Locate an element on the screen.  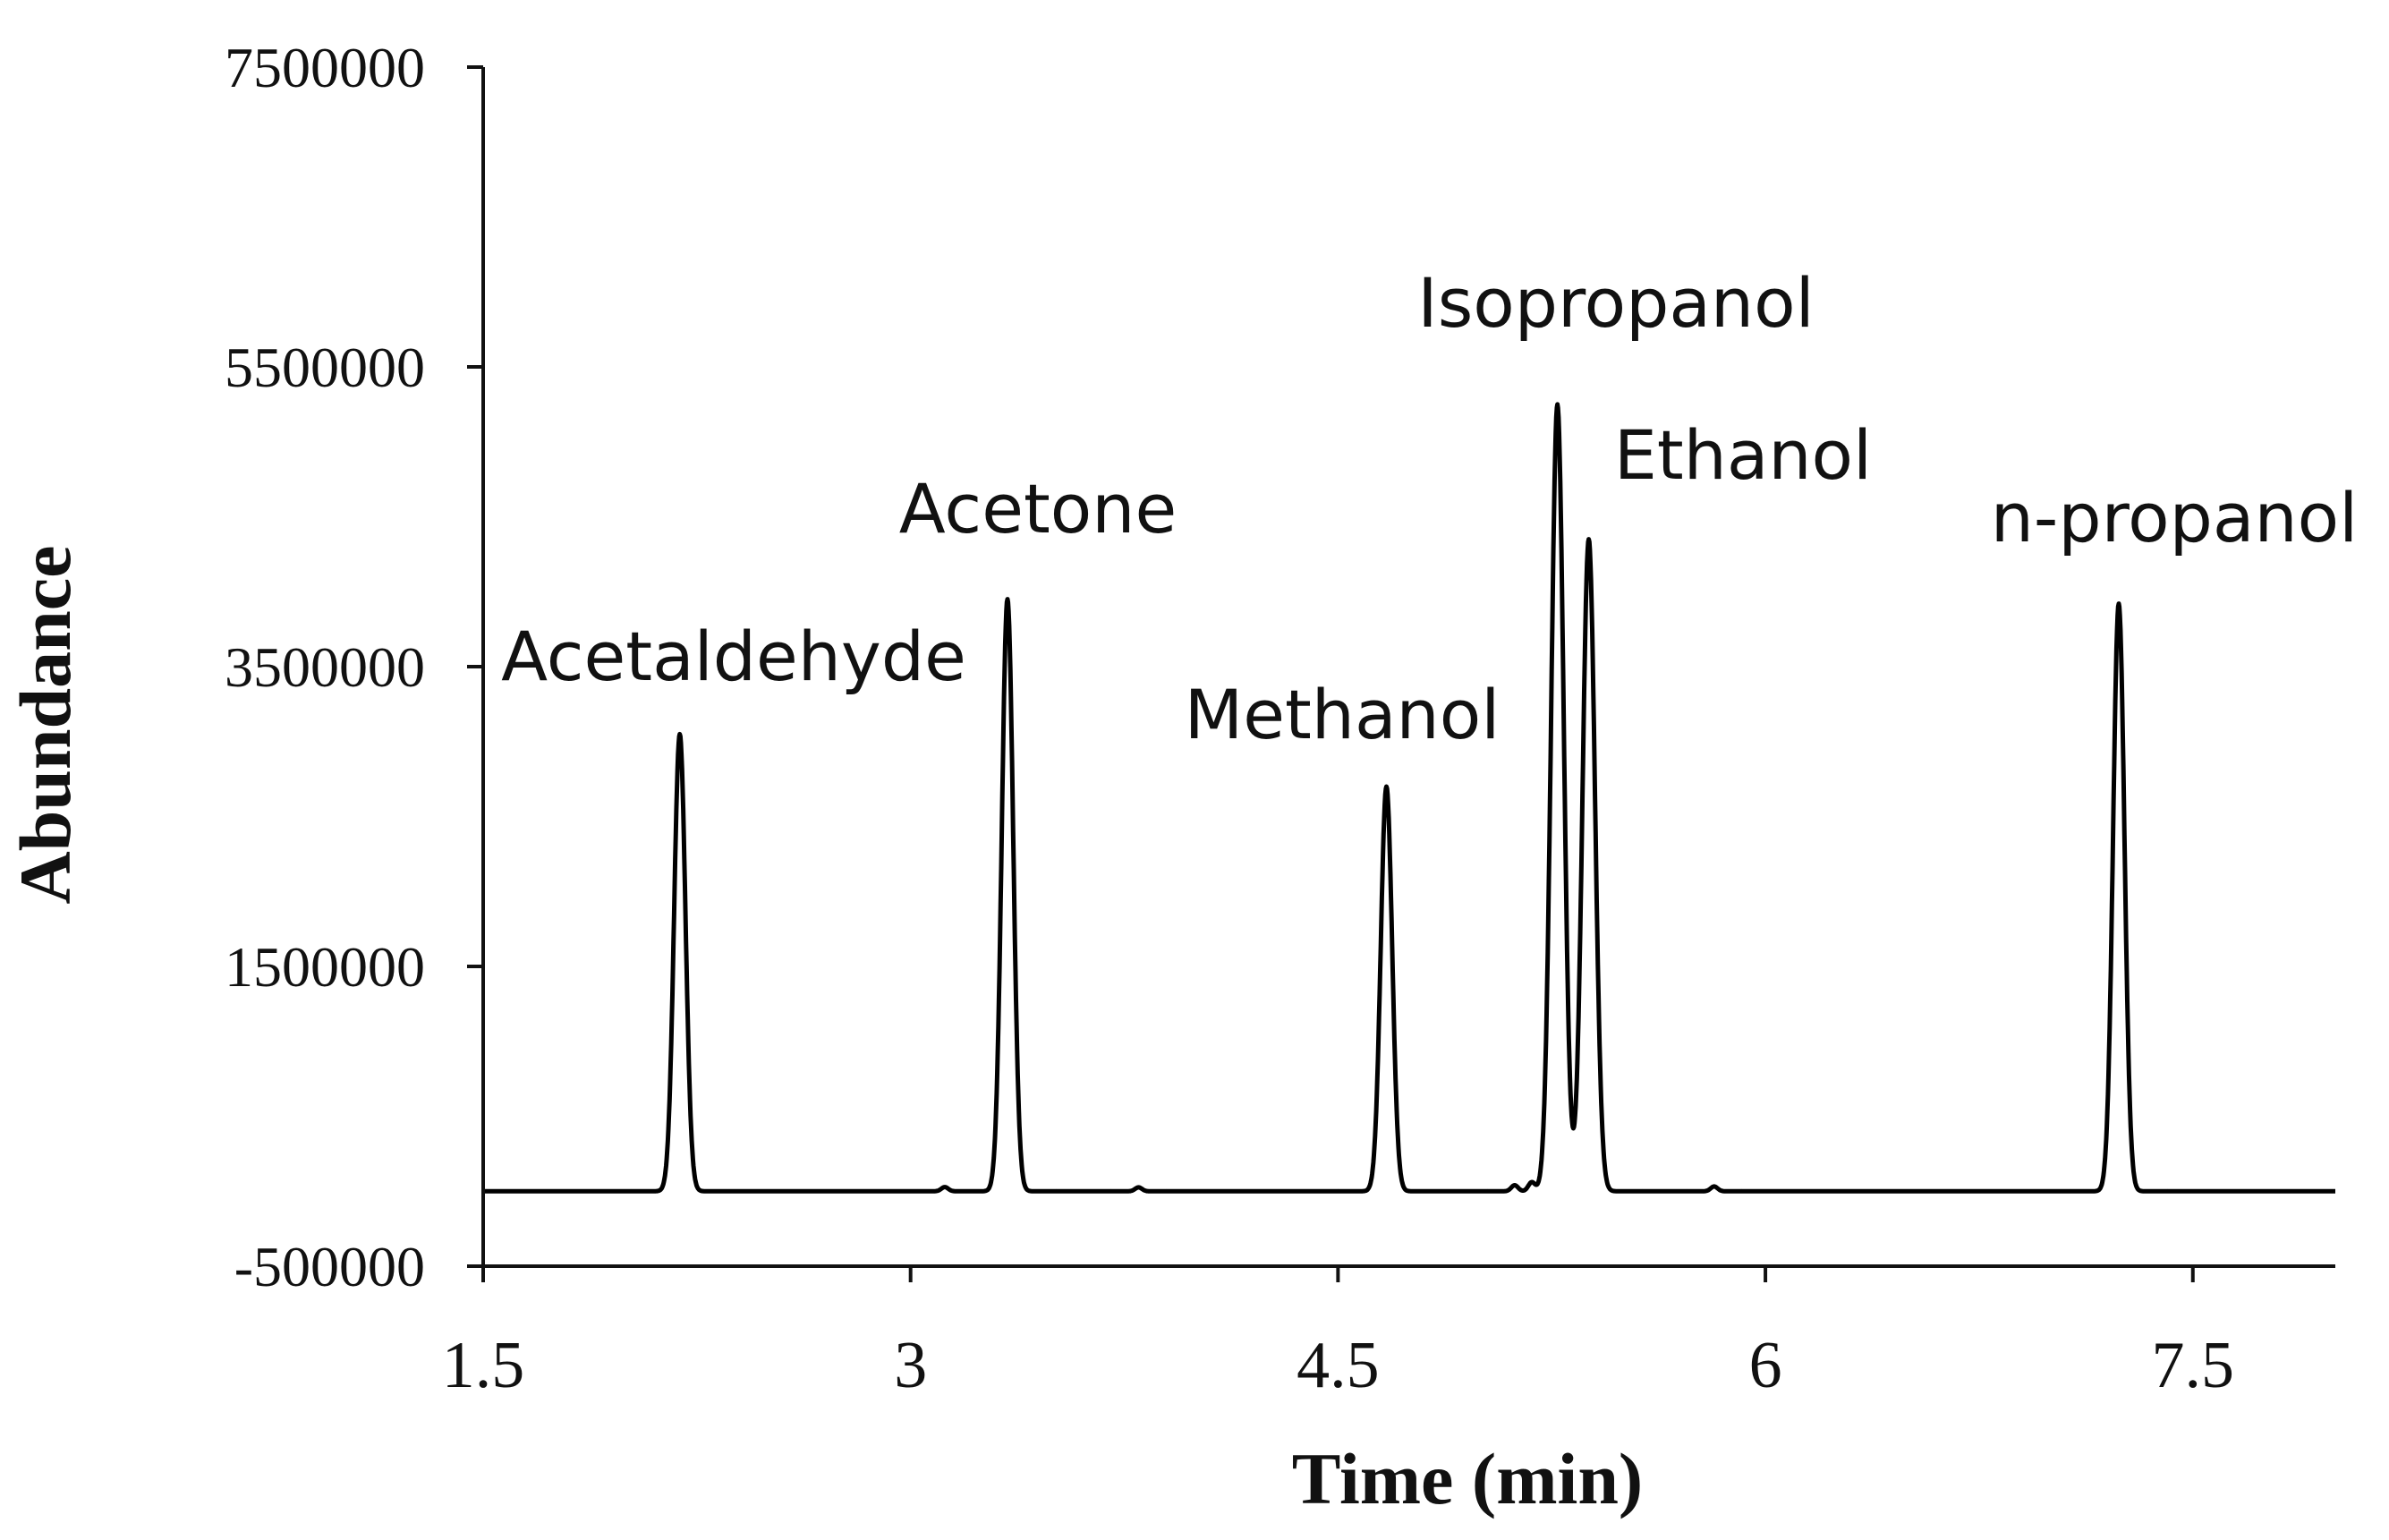
x-tick-label: 6 is located at coordinates (1765, 1365).